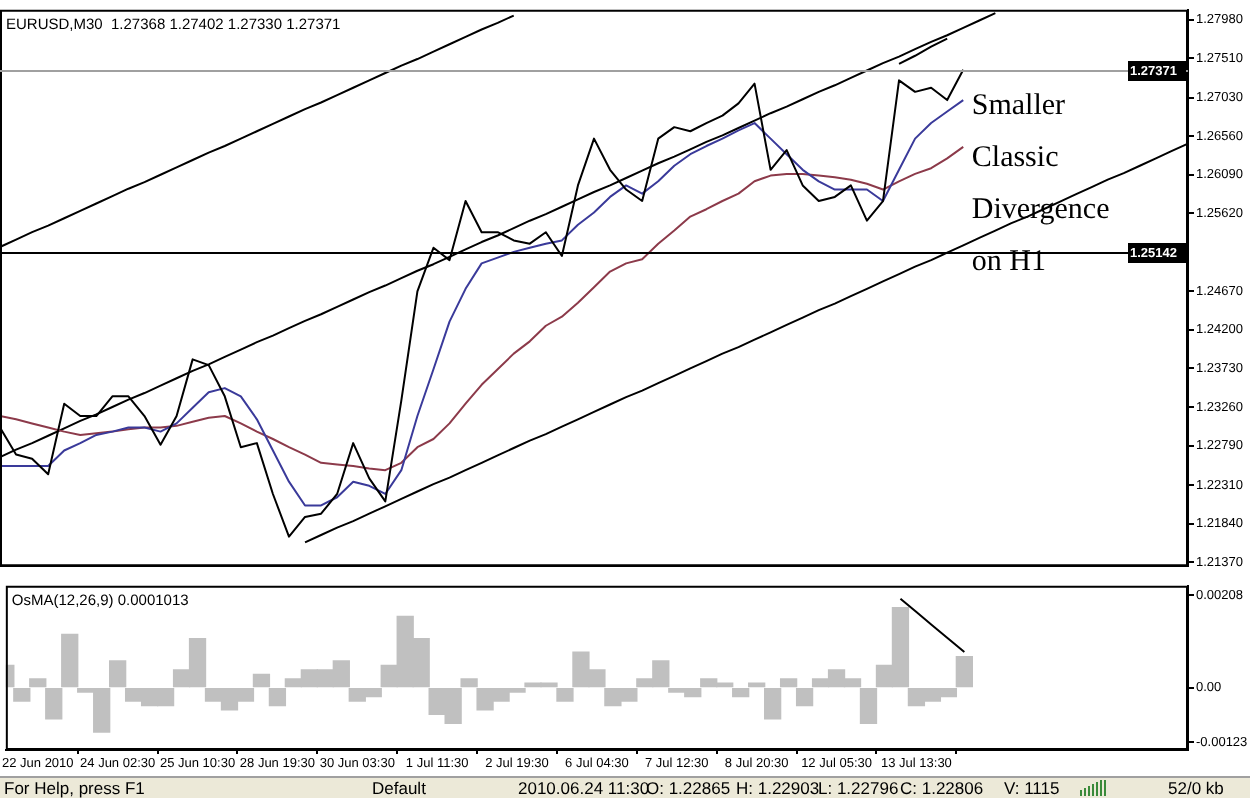 The image size is (1250, 798). Describe the element at coordinates (942, 788) in the screenshot. I see `text: C: 1.22806` at that location.